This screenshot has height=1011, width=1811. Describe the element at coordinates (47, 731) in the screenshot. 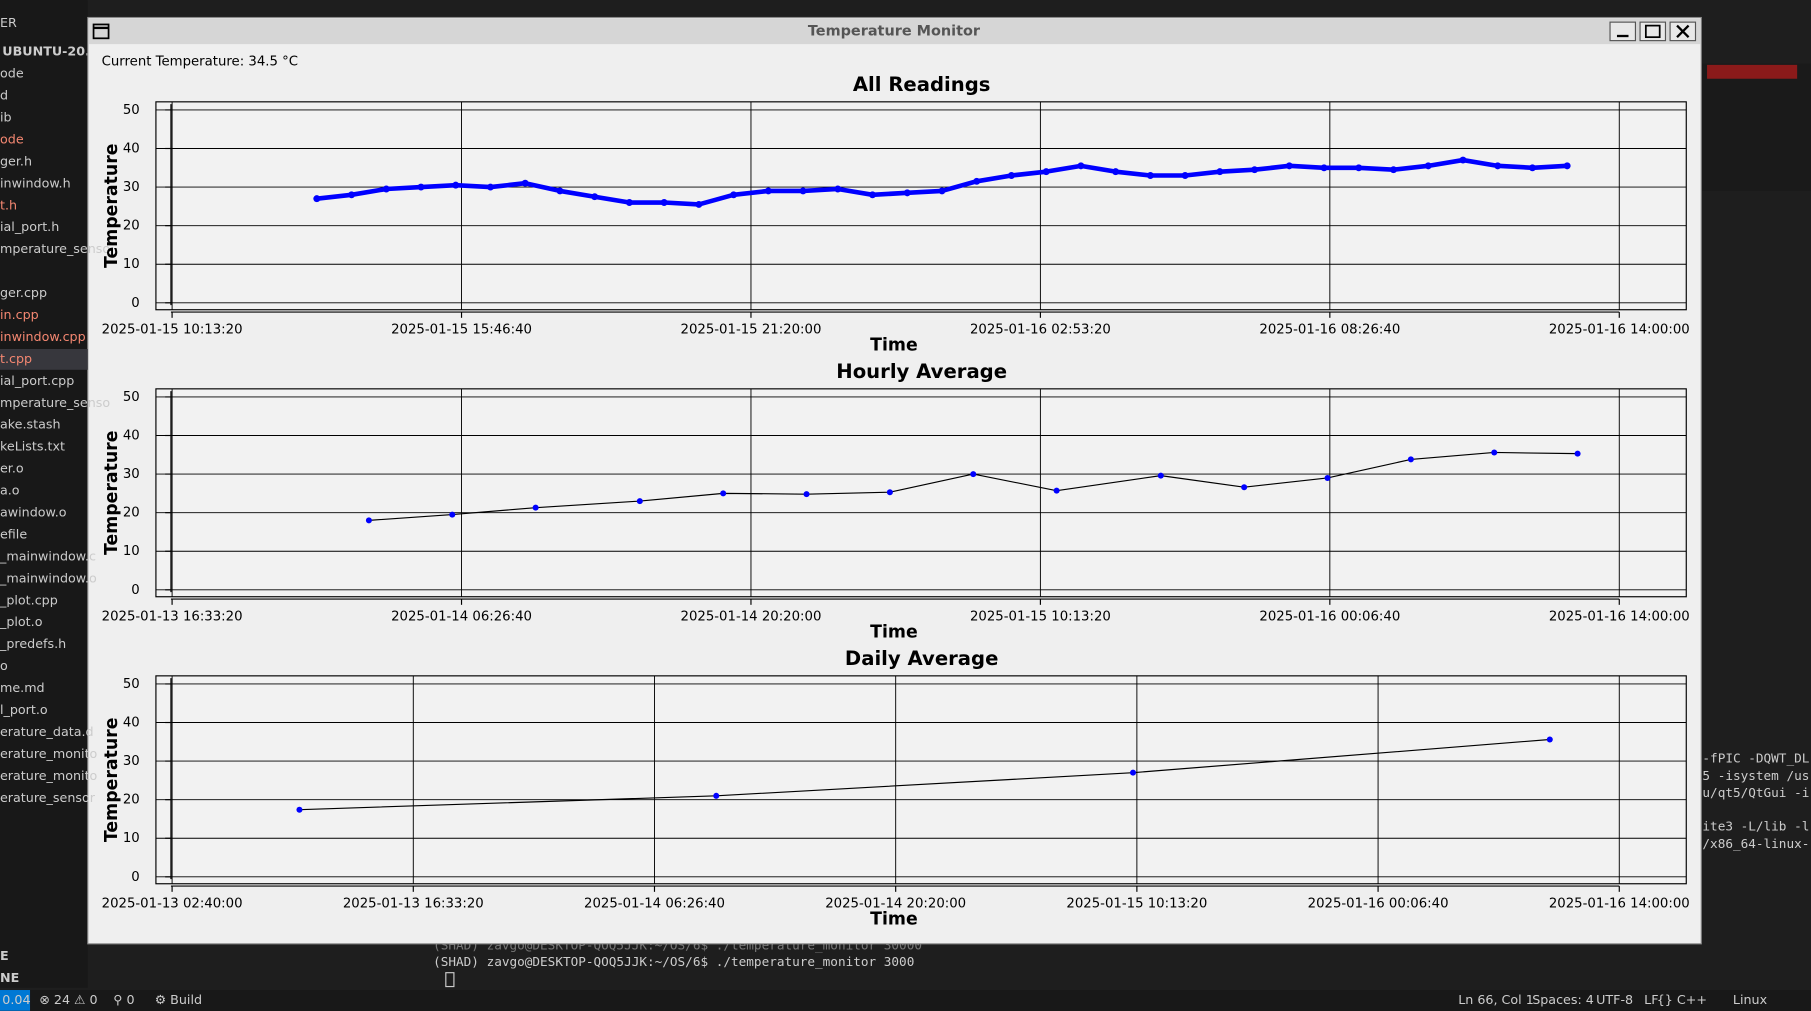

I see `file-name: erature_data.d` at that location.